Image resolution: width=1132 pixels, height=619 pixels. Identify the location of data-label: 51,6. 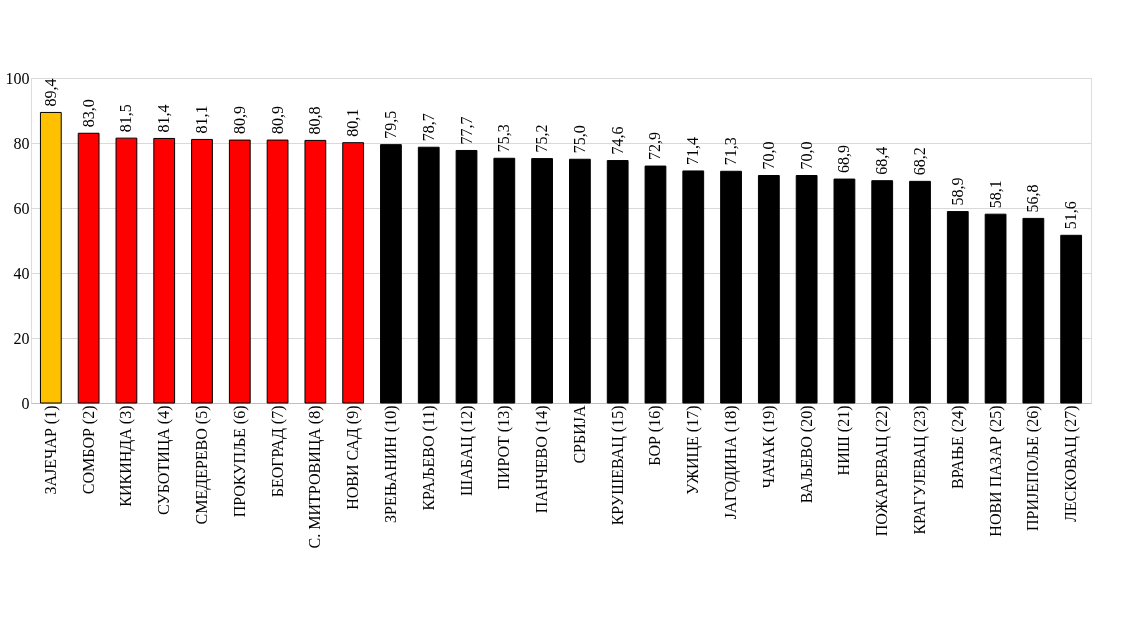
(1071, 215).